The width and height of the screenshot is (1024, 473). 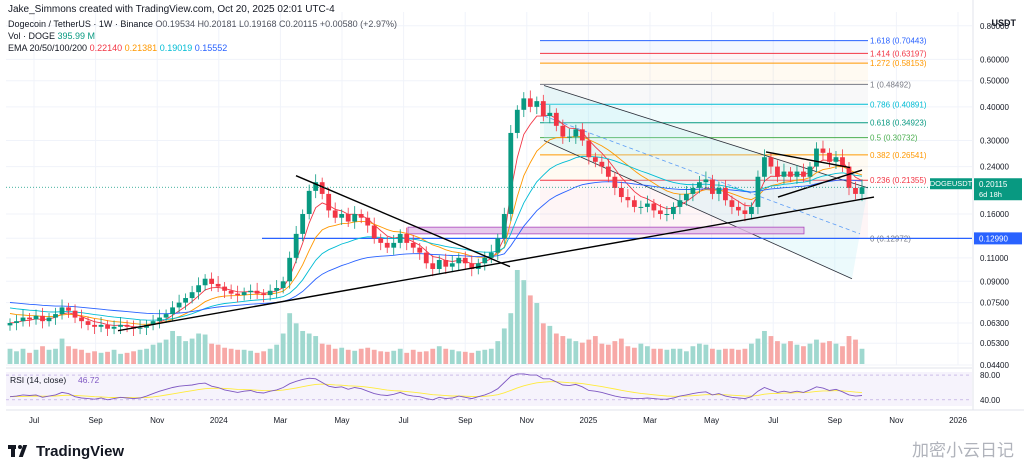 What do you see at coordinates (898, 123) in the screenshot?
I see `fib-level-label: 0.618 (0.34923)` at bounding box center [898, 123].